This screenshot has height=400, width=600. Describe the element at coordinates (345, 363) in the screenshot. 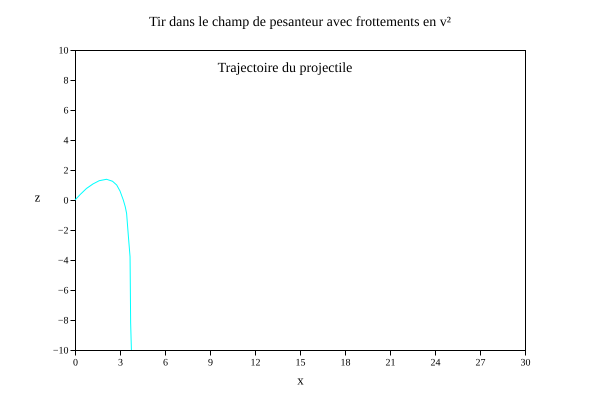

I see `x-tick-label: 18` at that location.